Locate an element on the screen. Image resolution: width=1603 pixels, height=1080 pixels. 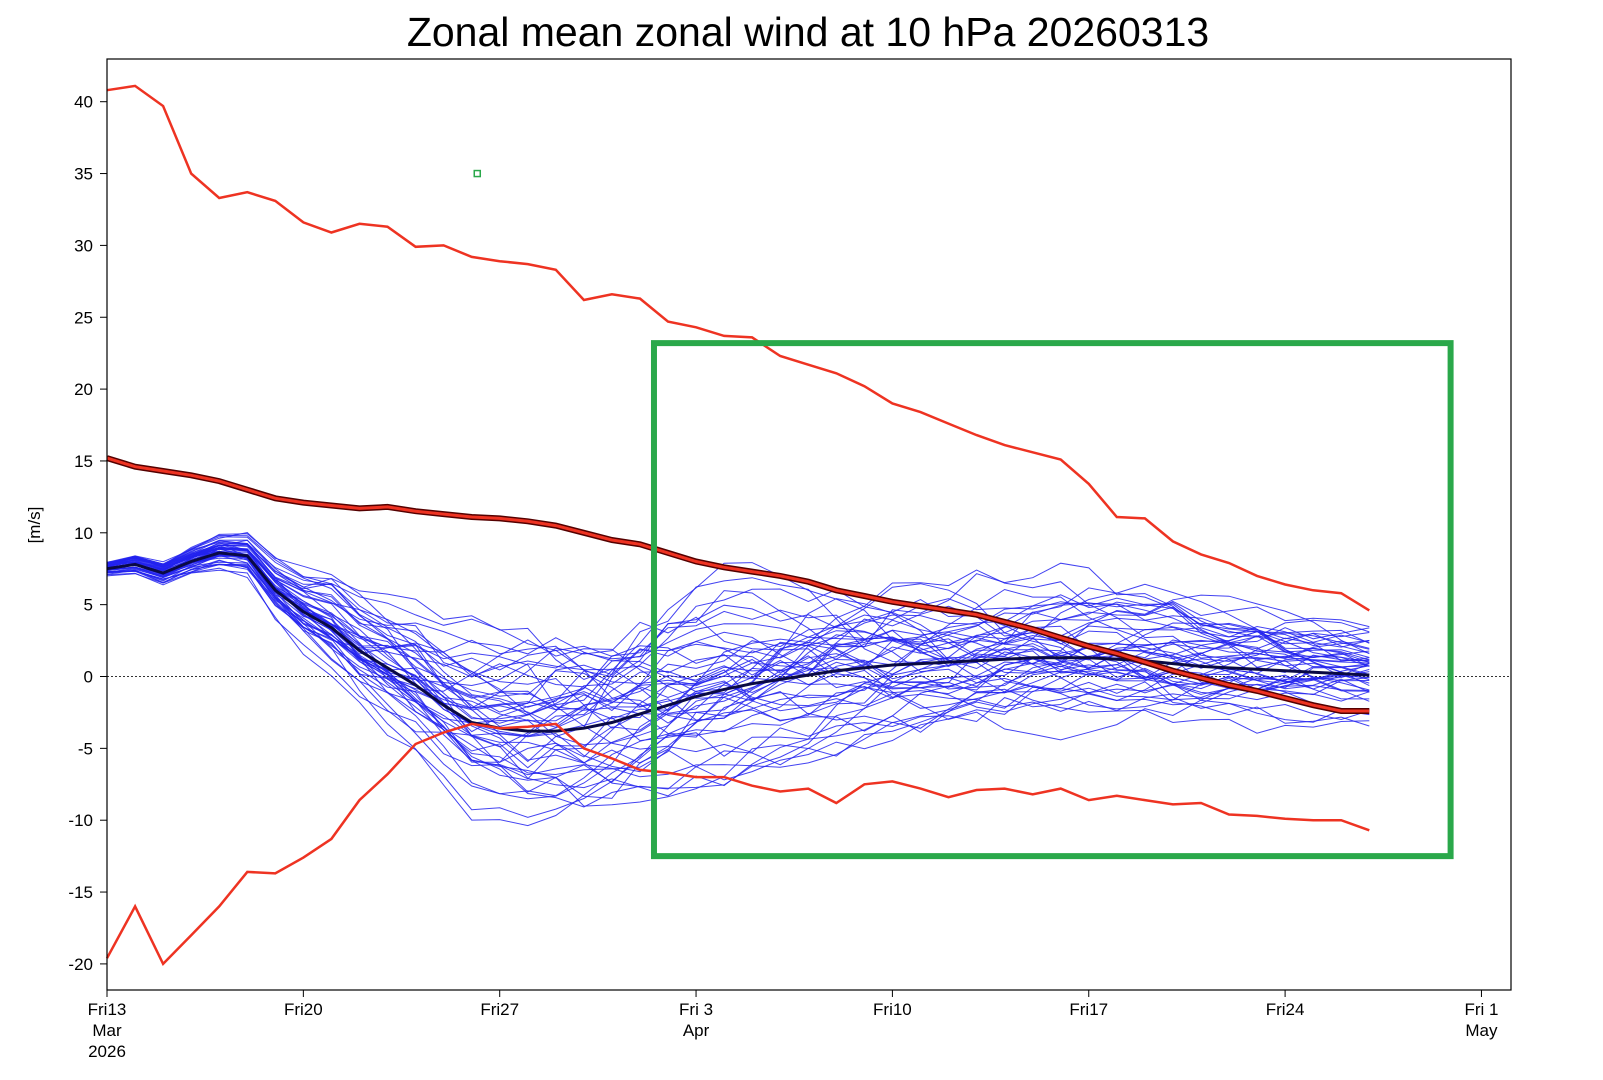
y-axis-label: [m/s] is located at coordinates (34, 525).